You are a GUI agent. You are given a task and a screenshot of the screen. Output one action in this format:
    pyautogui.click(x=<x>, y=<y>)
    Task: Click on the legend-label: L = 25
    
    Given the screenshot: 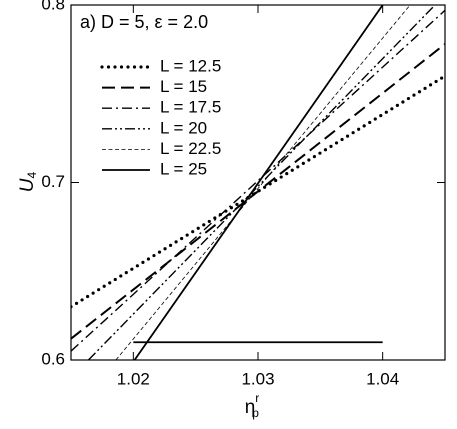 What is the action you would take?
    pyautogui.click(x=183, y=168)
    